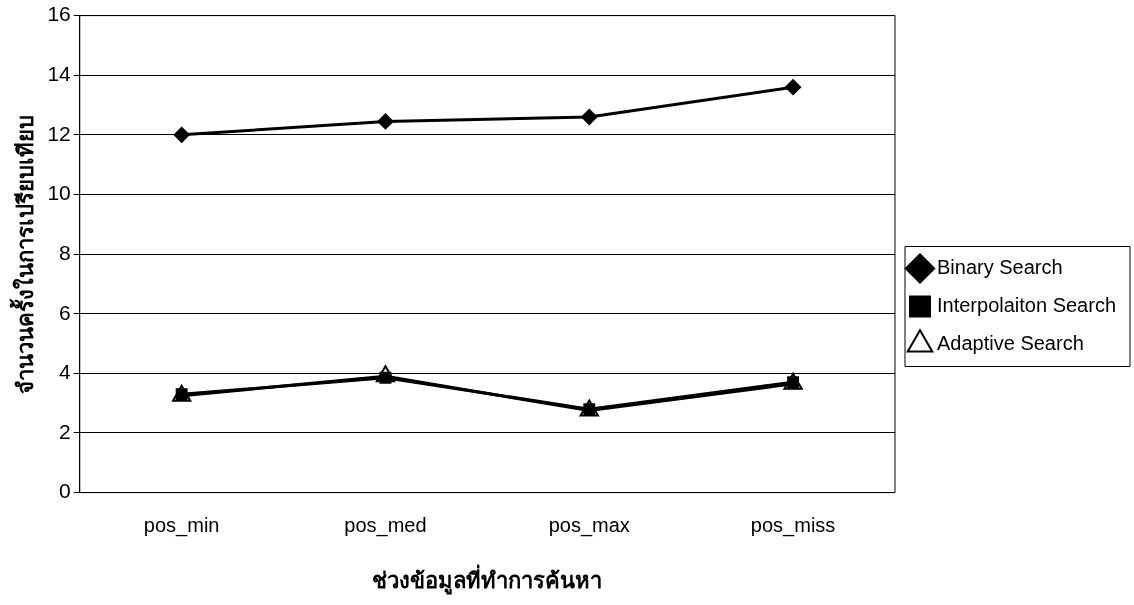  I want to click on y-tick-label: 2, so click(65, 431).